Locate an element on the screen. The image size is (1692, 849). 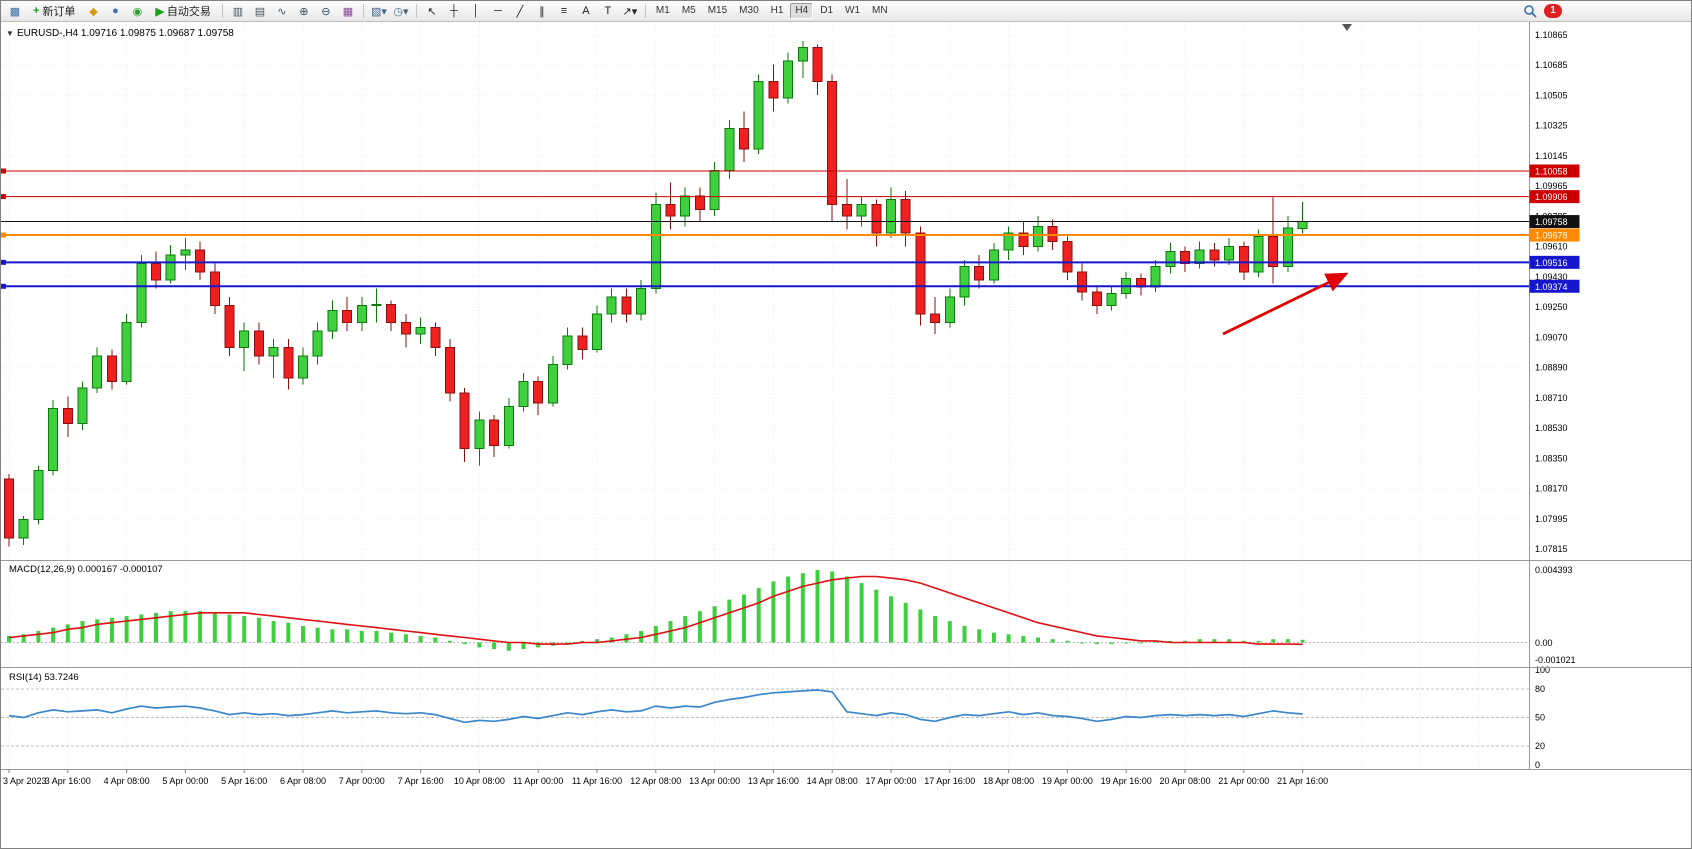
vertical-line-icon: │ is located at coordinates (476, 11).